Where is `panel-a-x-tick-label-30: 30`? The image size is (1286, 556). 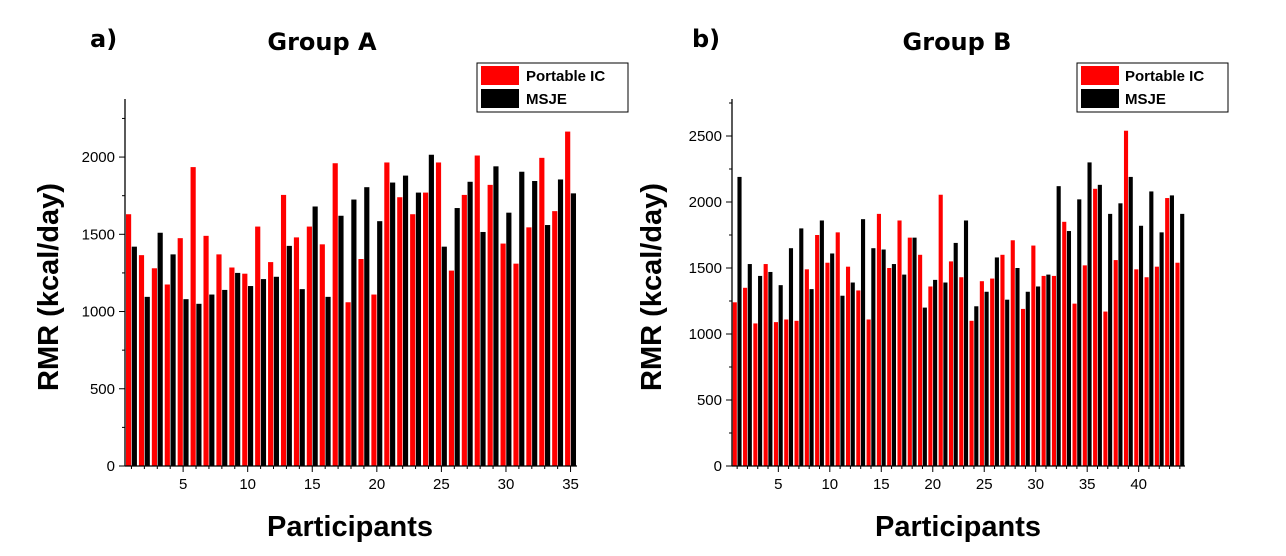 panel-a-x-tick-label-30: 30 is located at coordinates (506, 484).